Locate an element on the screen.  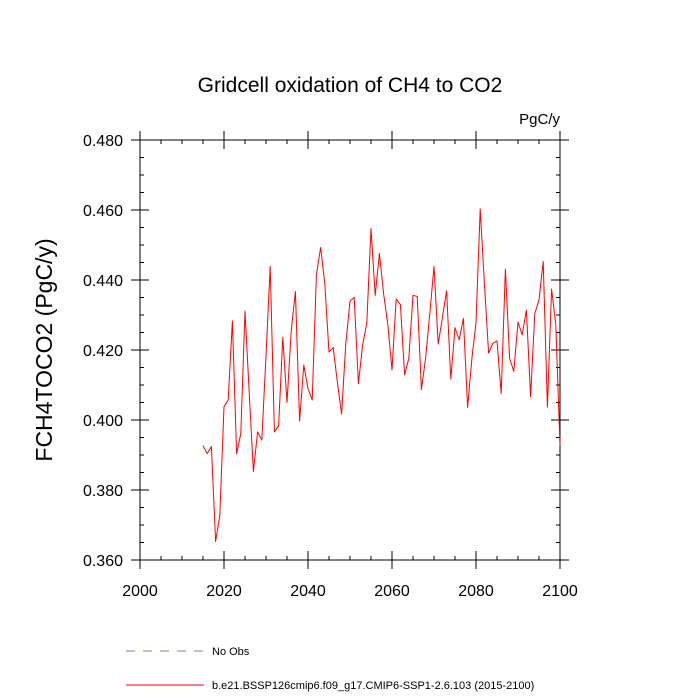
y-tick-label: 0.480 is located at coordinates (103, 141).